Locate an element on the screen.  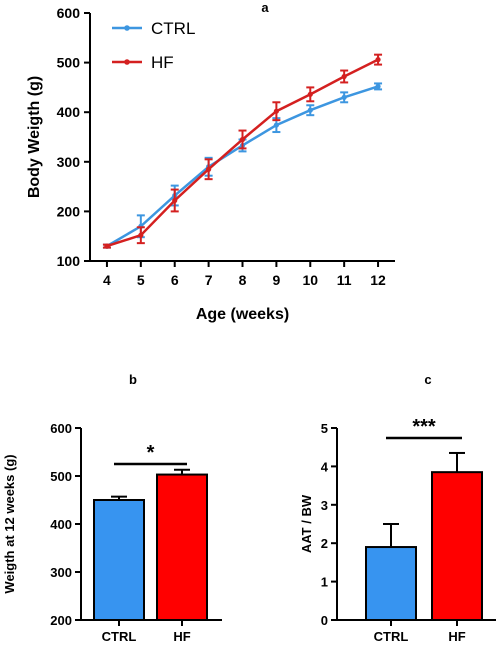
panel-a-legend-marker-ctrl is located at coordinates (127, 28).